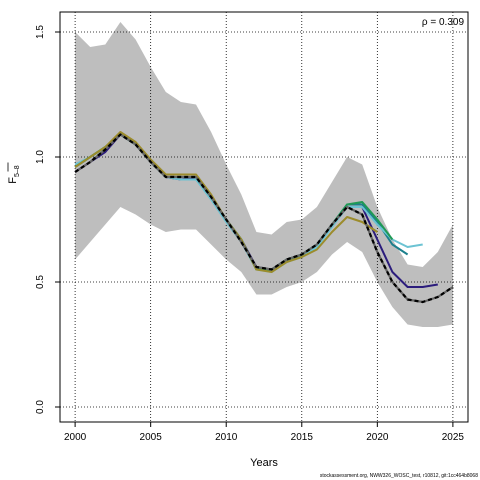 Image resolution: width=480 pixels, height=480 pixels. I want to click on y-axis-title: F5–8, so click(14, 173).